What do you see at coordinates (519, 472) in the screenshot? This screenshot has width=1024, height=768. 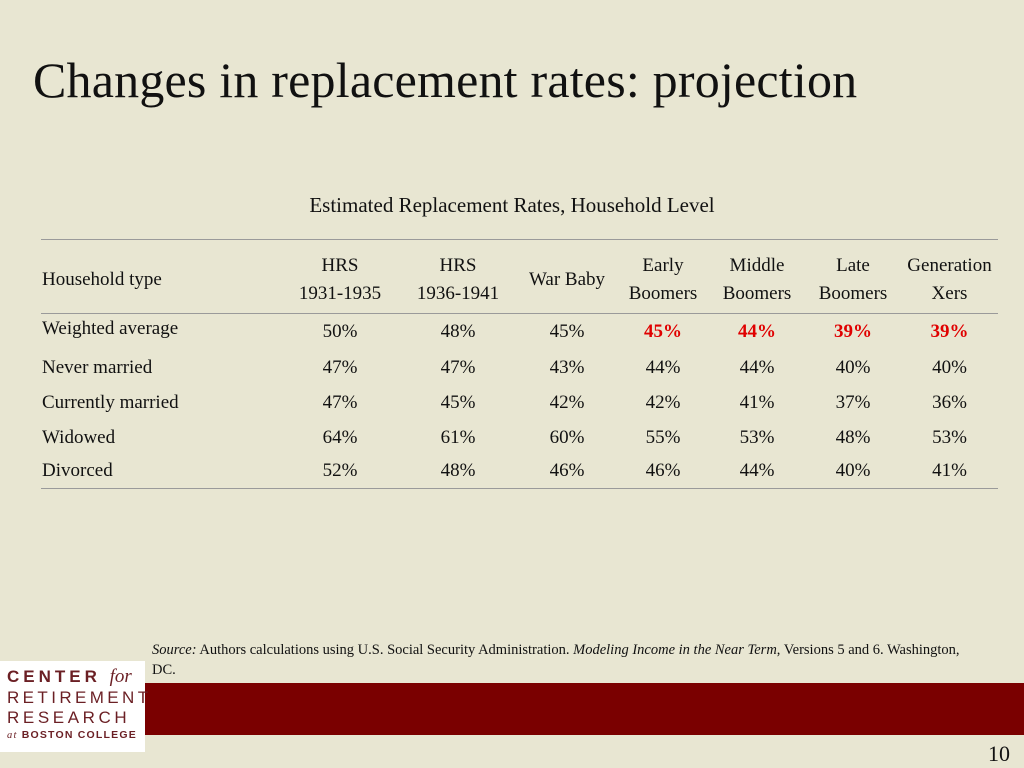 I see `table-row: Divorced 52% 48% 46% 46% 44% 40% 41%` at bounding box center [519, 472].